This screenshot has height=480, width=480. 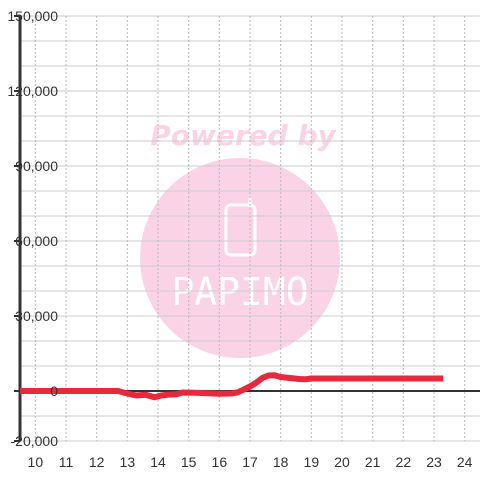 I want to click on x-tick-label: 22, so click(x=404, y=462).